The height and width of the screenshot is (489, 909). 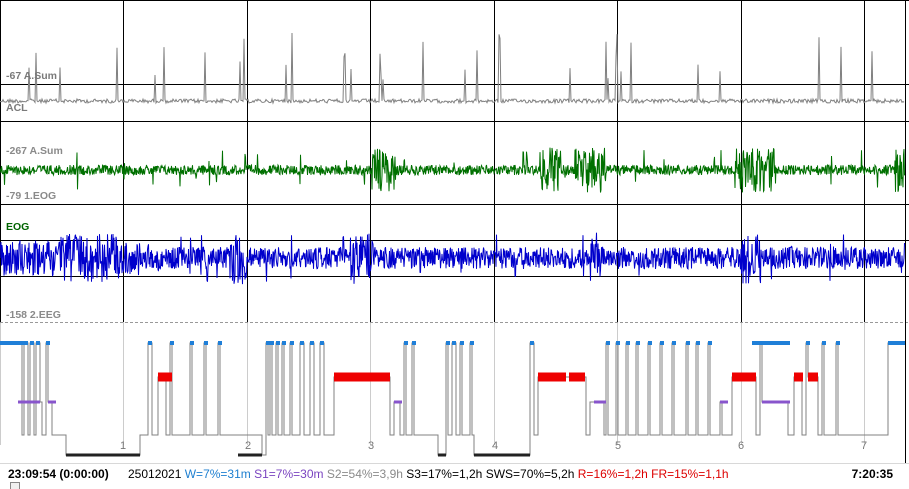 I want to click on cycle-number-4: 4, so click(x=495, y=446).